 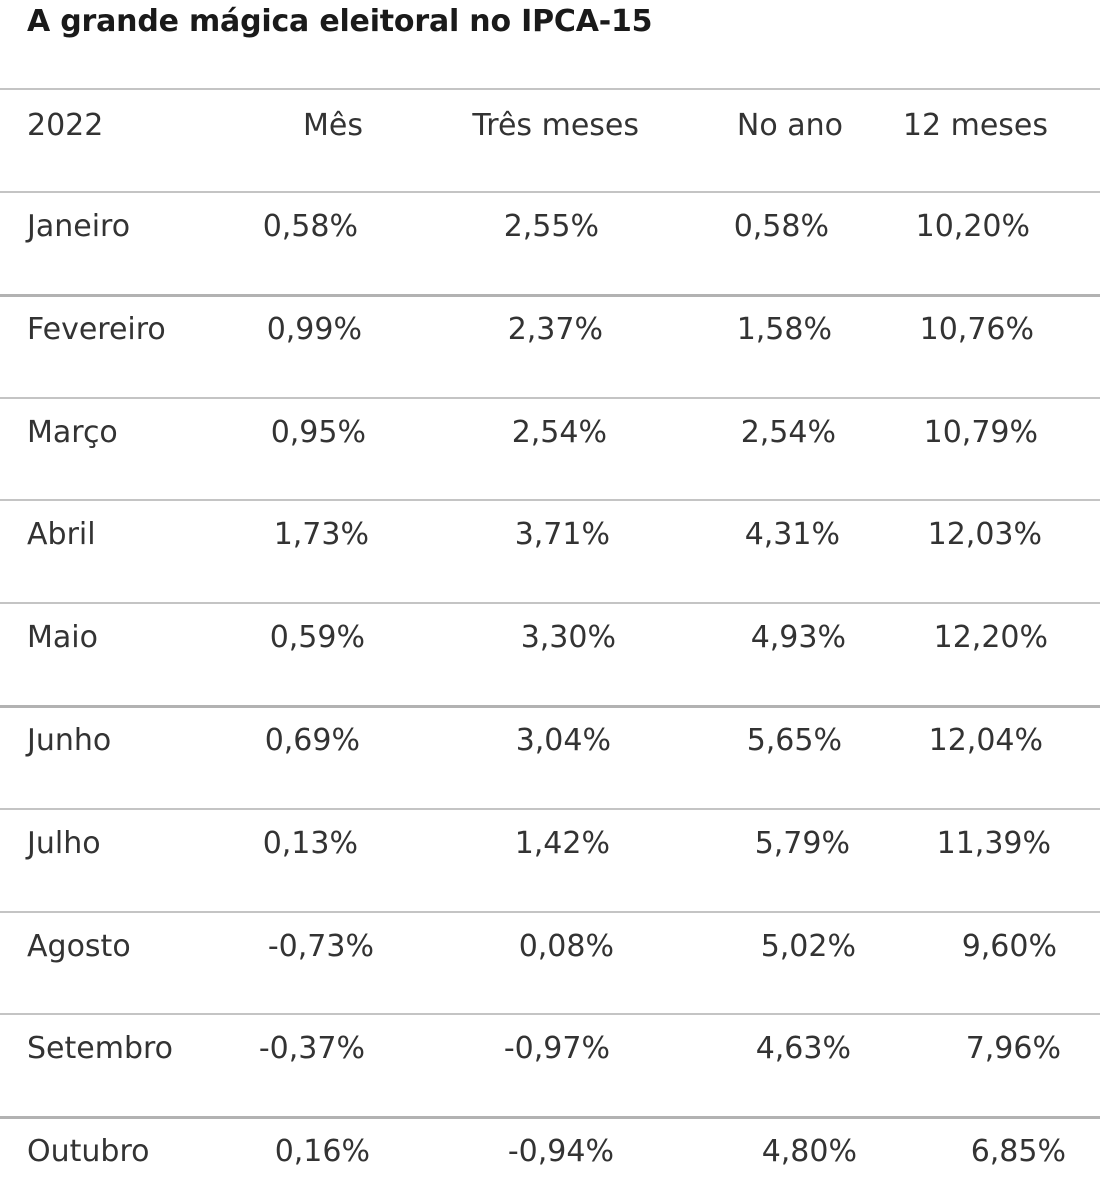 What do you see at coordinates (88, 1151) in the screenshot?
I see `row-label: Outubro` at bounding box center [88, 1151].